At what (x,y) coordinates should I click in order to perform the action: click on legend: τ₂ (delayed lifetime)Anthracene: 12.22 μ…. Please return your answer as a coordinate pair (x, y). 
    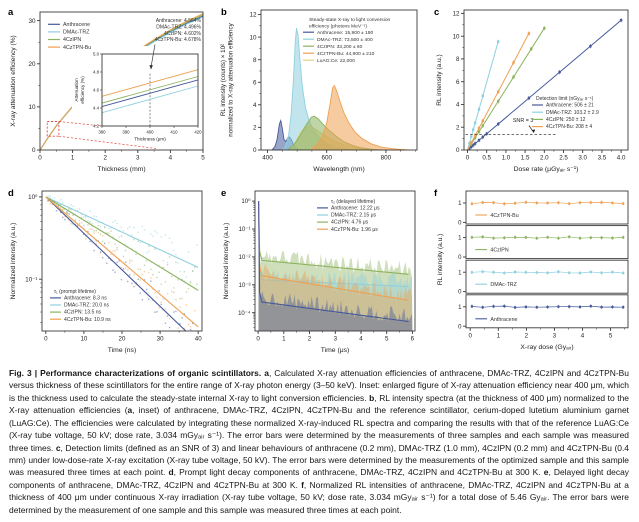
    Looking at the image, I should click on (348, 216).